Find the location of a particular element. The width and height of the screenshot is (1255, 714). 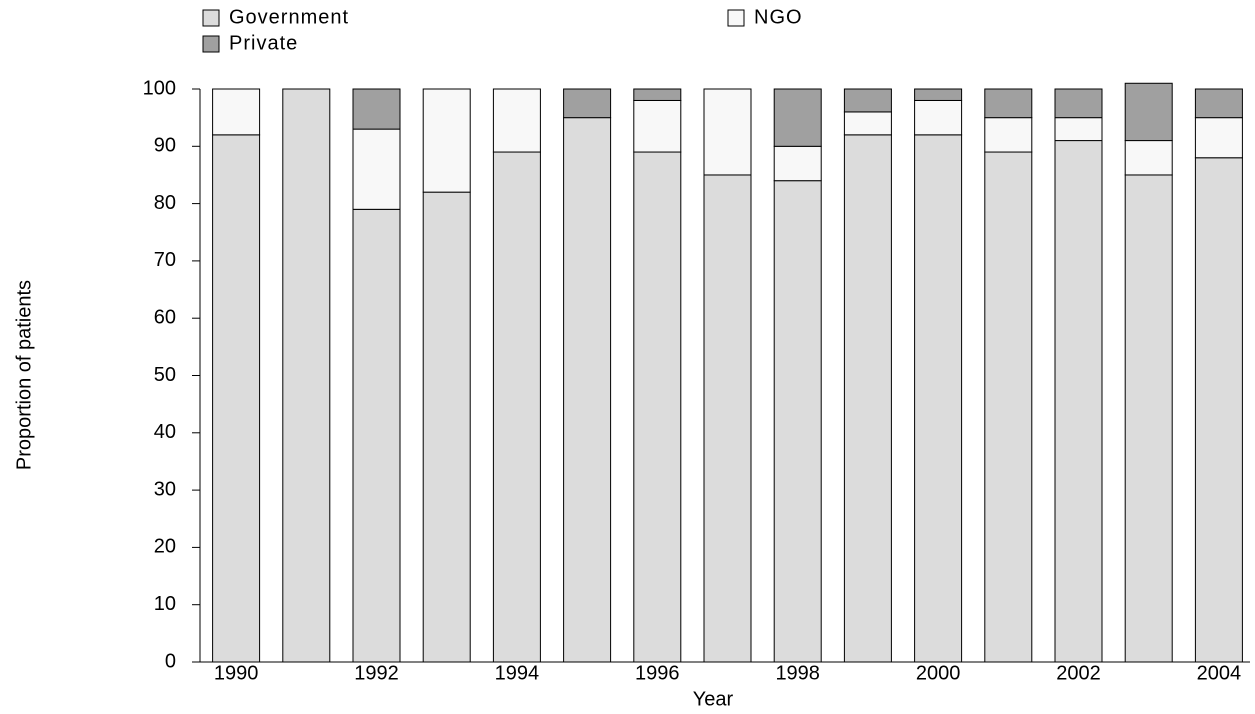

y-tick-label: 10 is located at coordinates (165, 604).